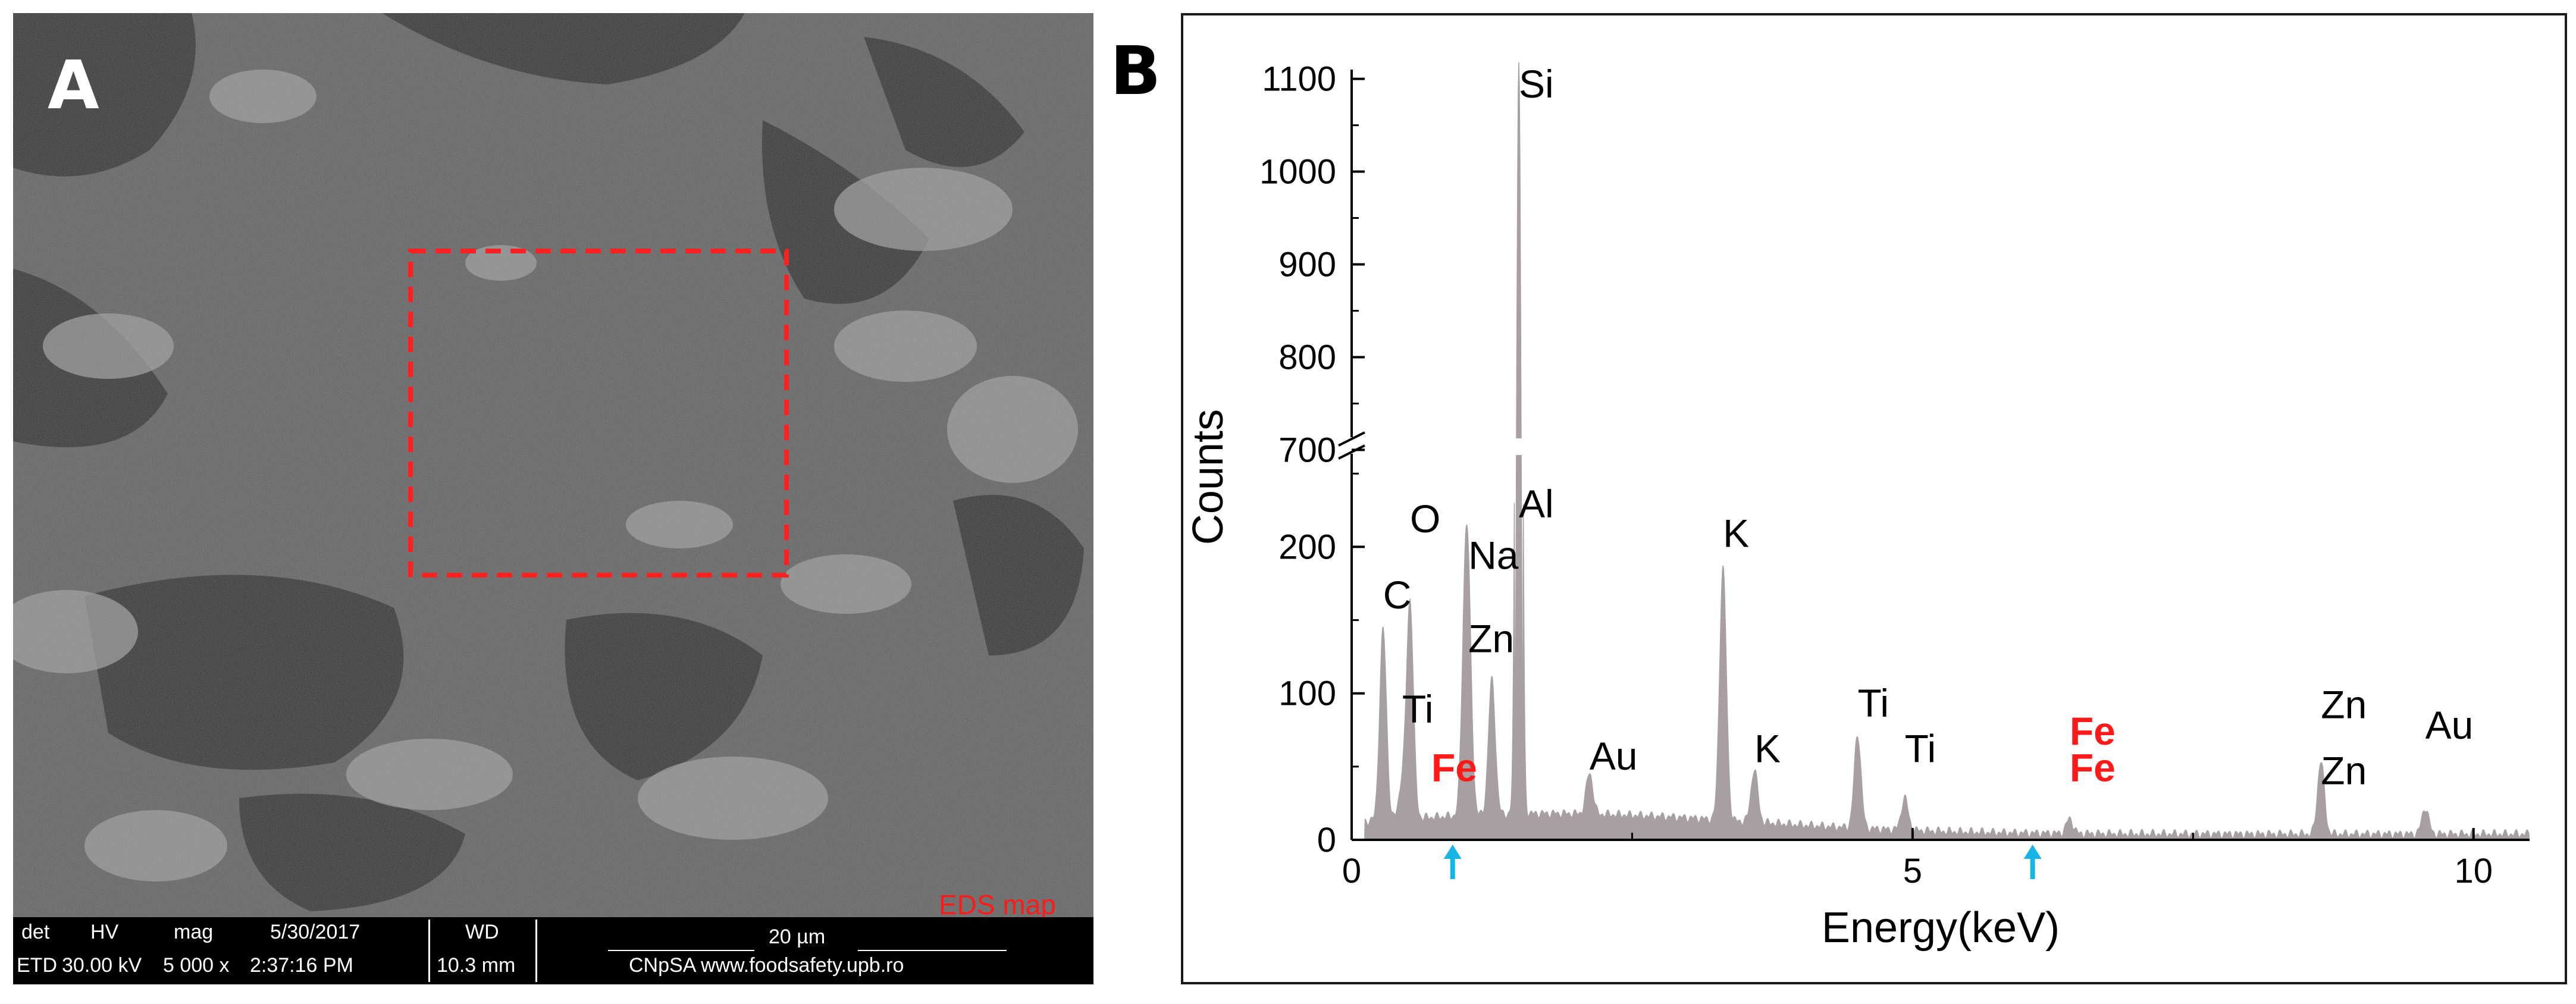 This screenshot has height=1004, width=2576. Describe the element at coordinates (37, 965) in the screenshot. I see `det-value: ETD` at that location.